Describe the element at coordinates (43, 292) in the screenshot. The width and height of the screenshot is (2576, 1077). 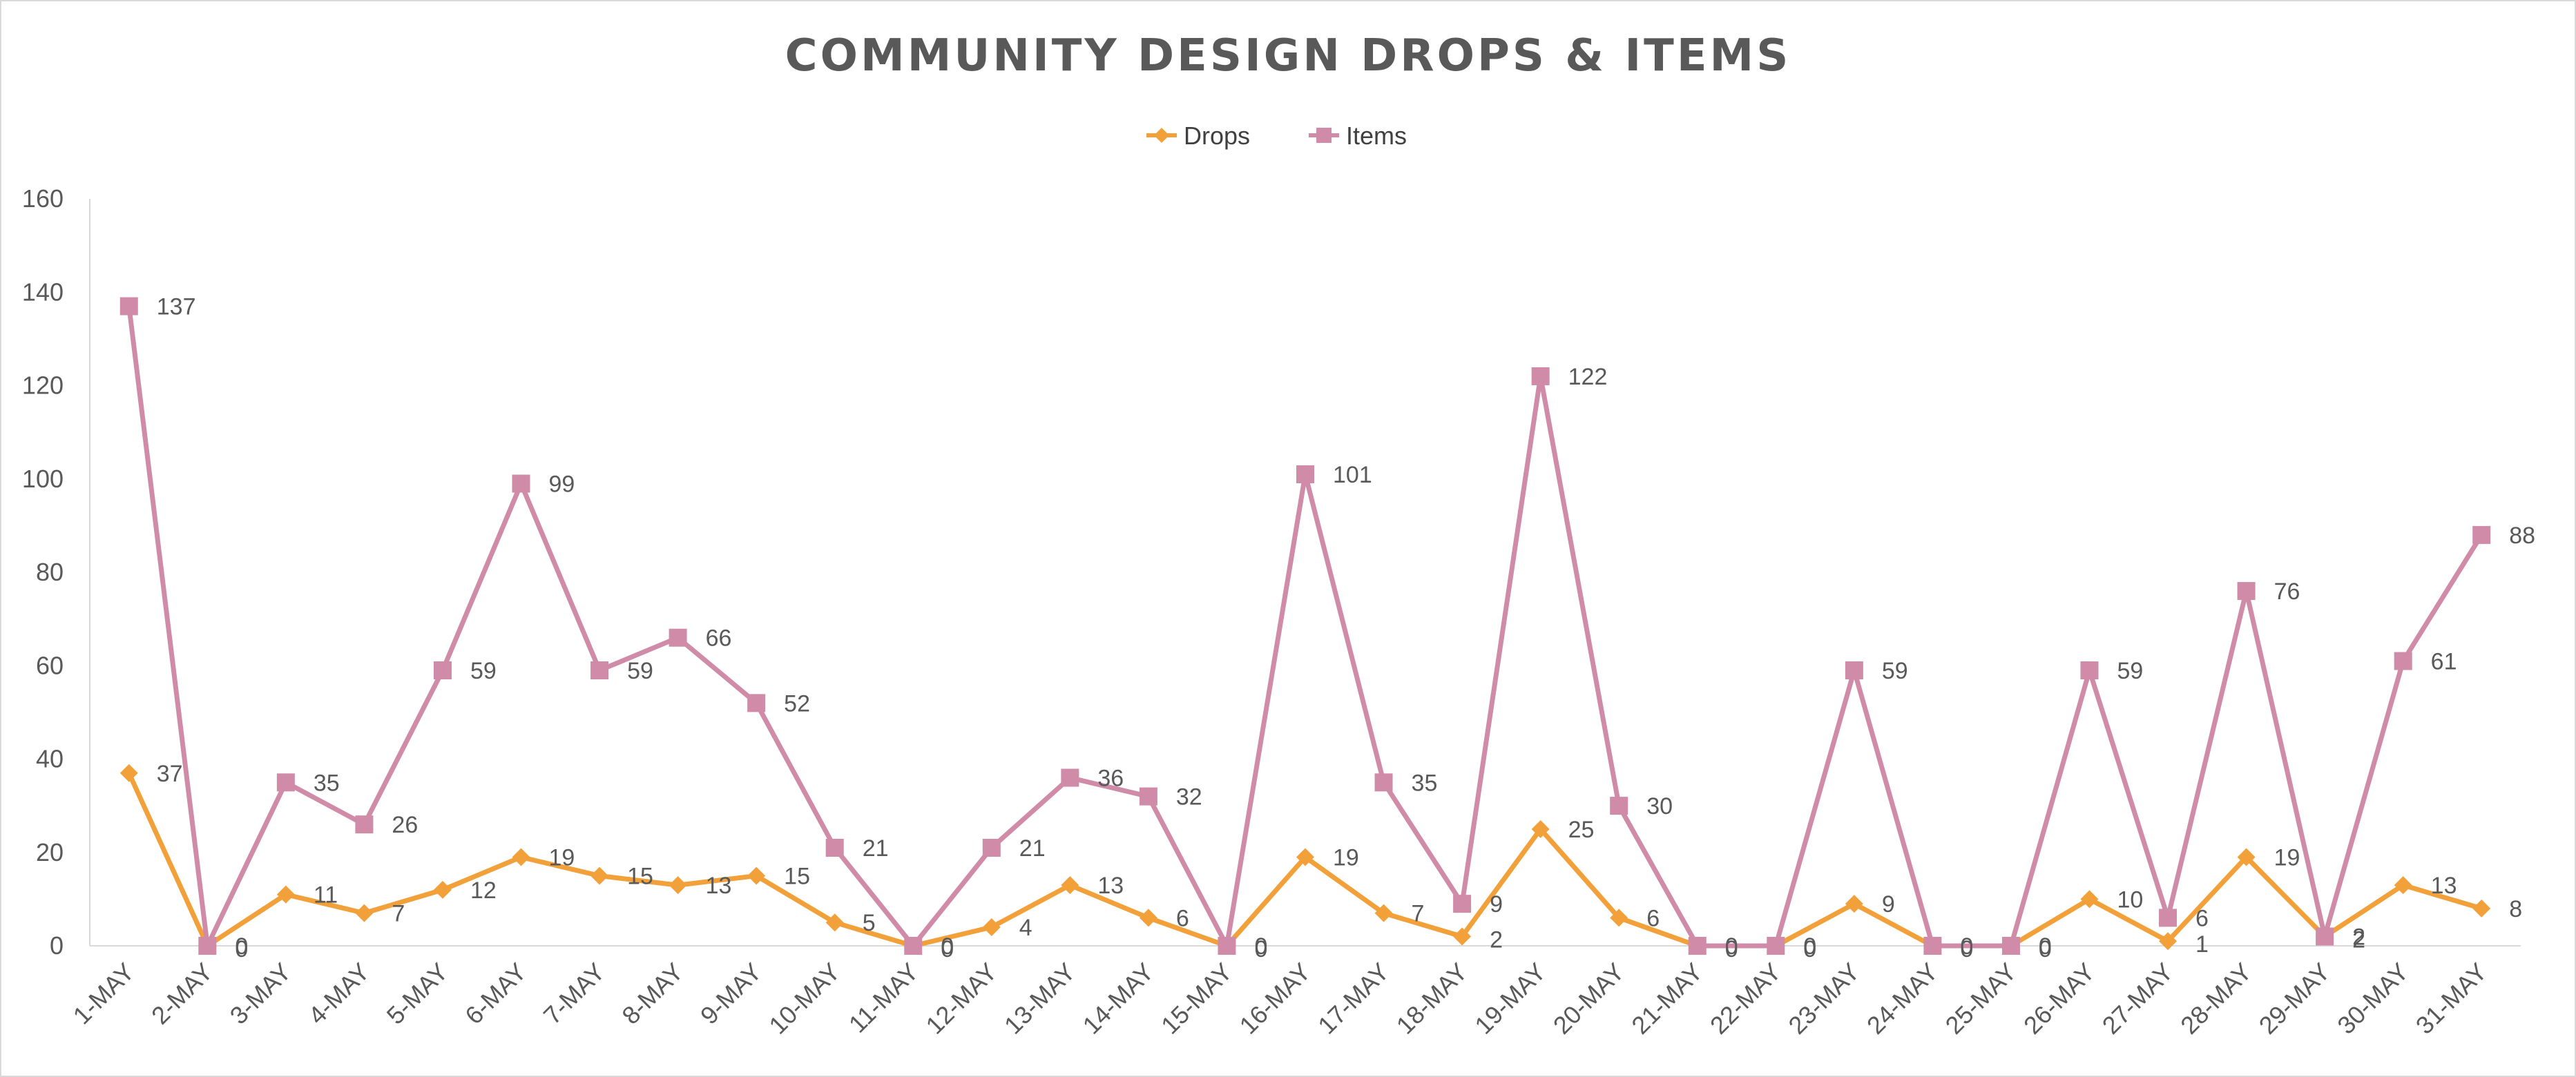
I see `y-tick-label: 140` at that location.